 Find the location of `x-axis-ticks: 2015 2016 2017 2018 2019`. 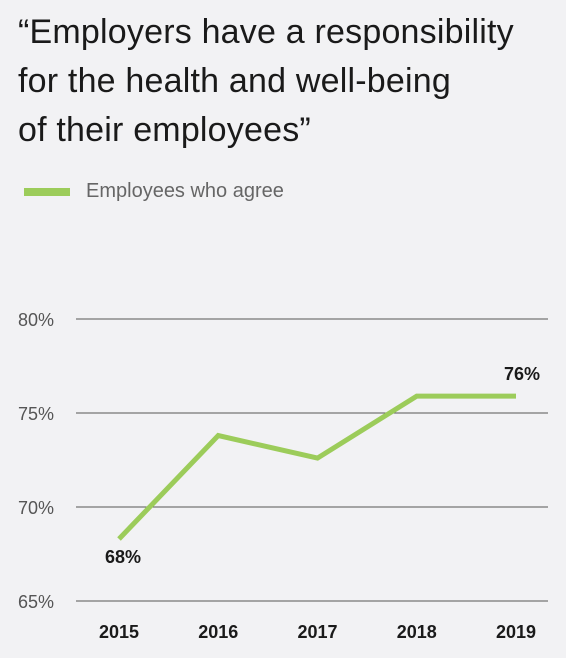

x-axis-ticks: 2015 2016 2017 2018 2019 is located at coordinates (317, 632).